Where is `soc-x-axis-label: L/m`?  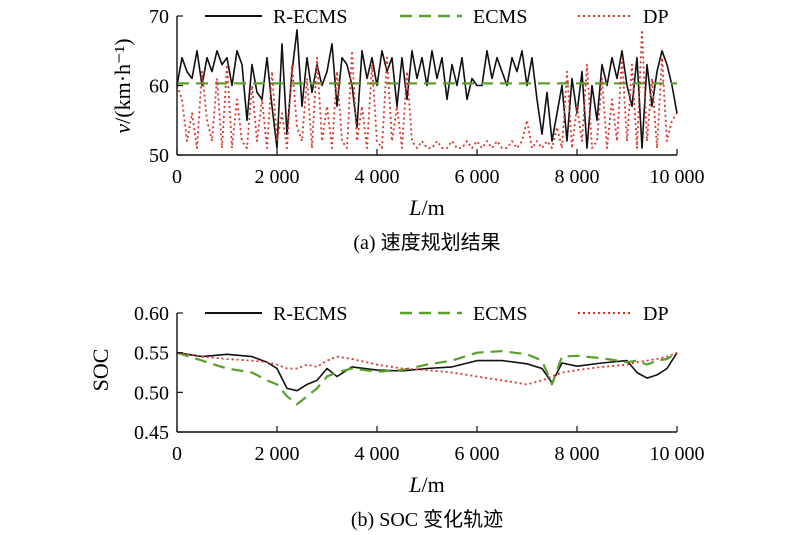 soc-x-axis-label: L/m is located at coordinates (426, 484).